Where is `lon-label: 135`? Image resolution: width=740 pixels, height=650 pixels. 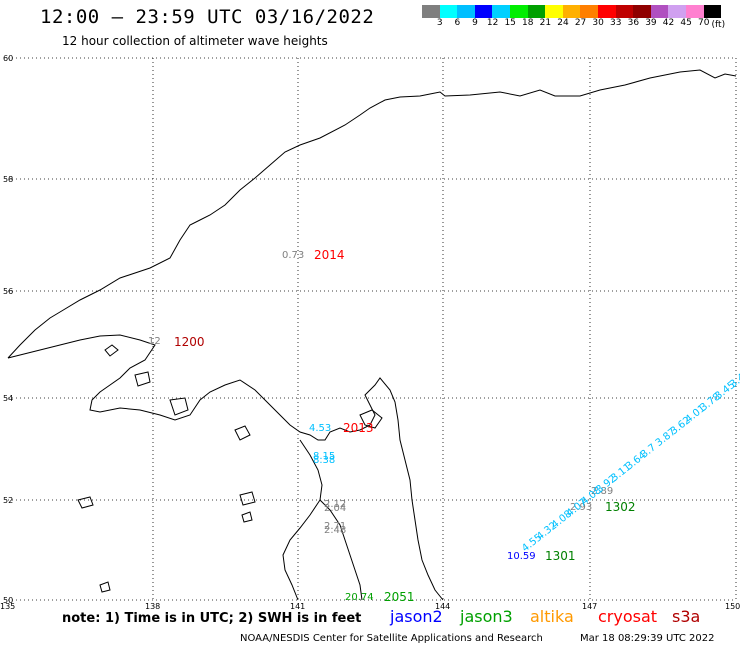 lon-label: 135 is located at coordinates (7, 606).